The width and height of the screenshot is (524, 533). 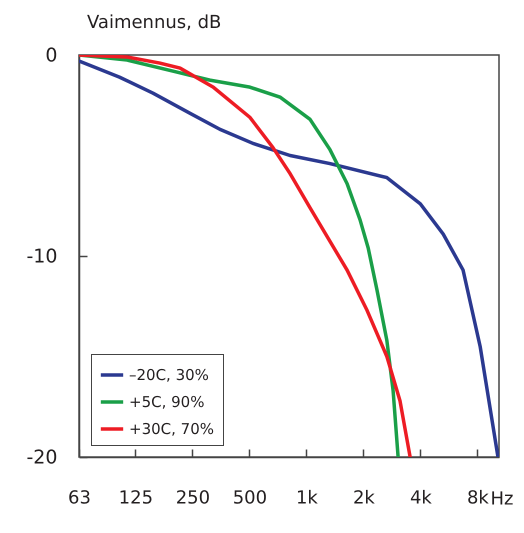 What do you see at coordinates (502, 499) in the screenshot?
I see `x-axis-title: Hz` at bounding box center [502, 499].